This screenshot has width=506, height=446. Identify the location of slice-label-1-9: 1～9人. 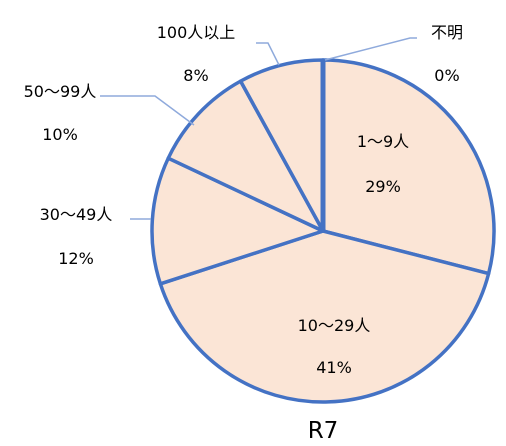
(383, 141).